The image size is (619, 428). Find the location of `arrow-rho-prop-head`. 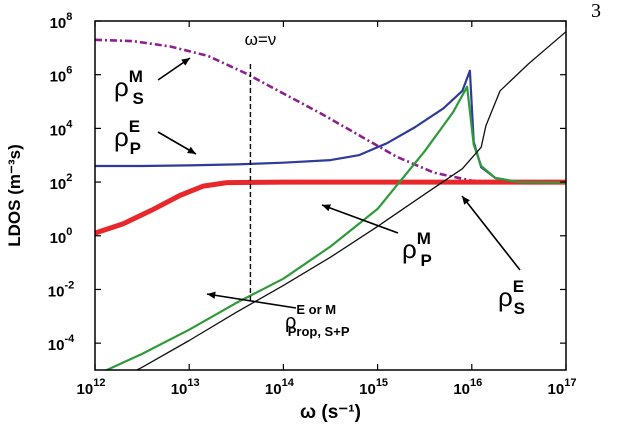

arrow-rho-prop-head is located at coordinates (211, 295).